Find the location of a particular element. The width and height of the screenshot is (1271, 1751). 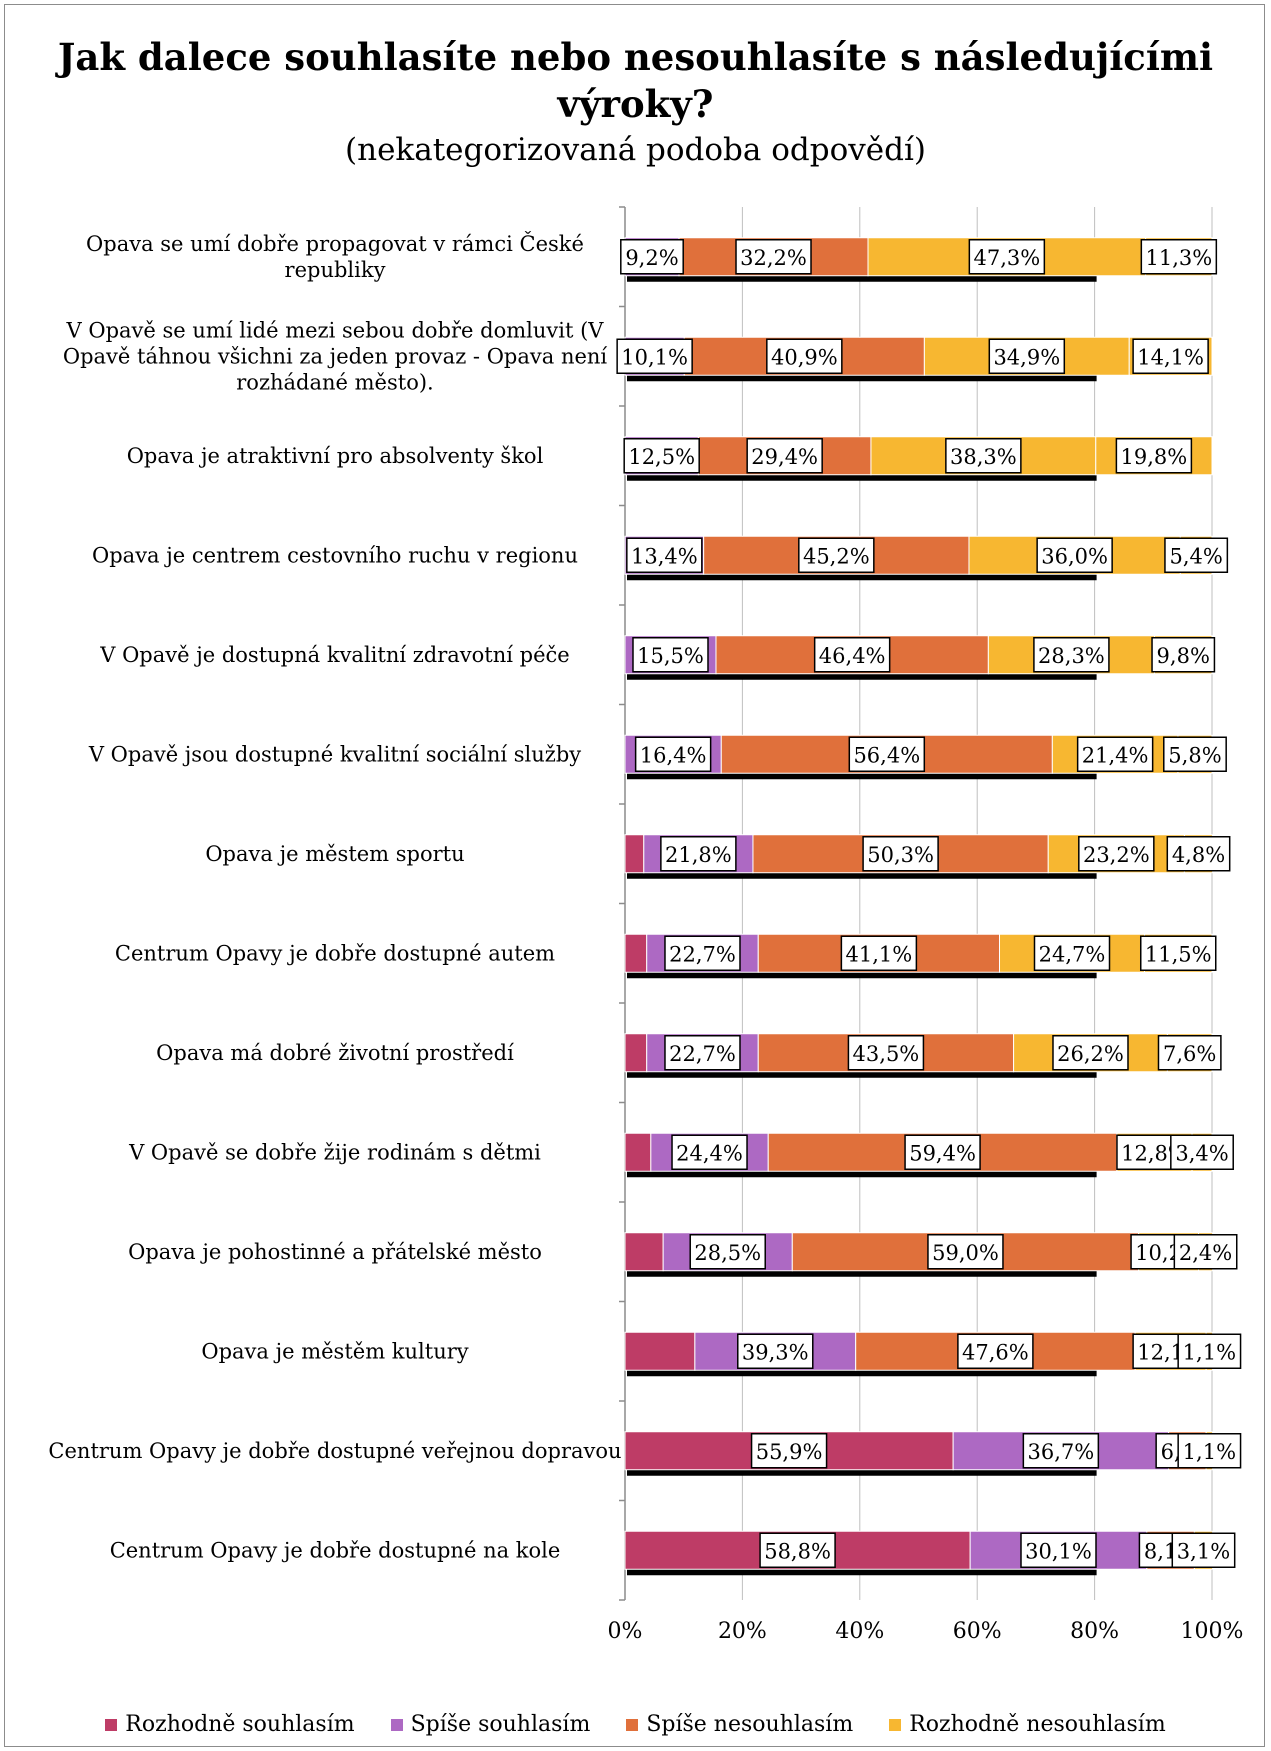

value-label: 21,8% is located at coordinates (698, 855).